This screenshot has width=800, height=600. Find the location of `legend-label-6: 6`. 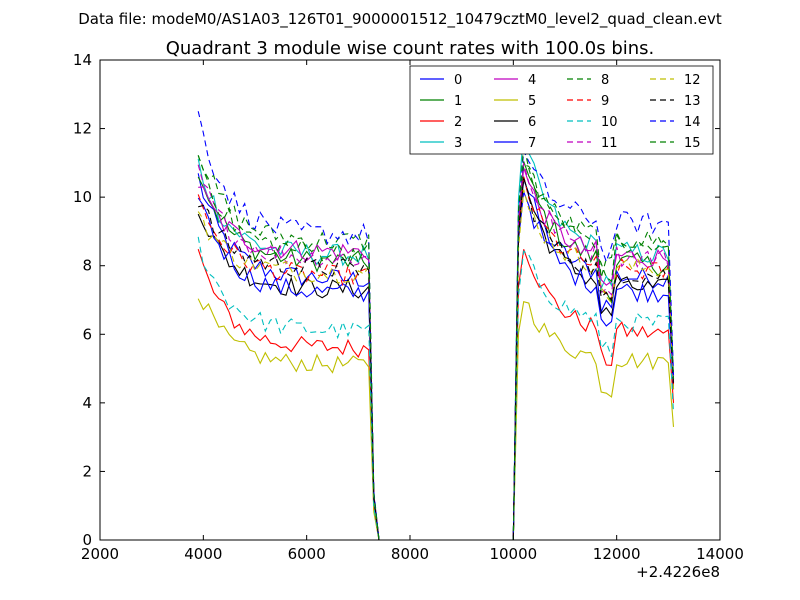

legend-label-6: 6 is located at coordinates (532, 122).